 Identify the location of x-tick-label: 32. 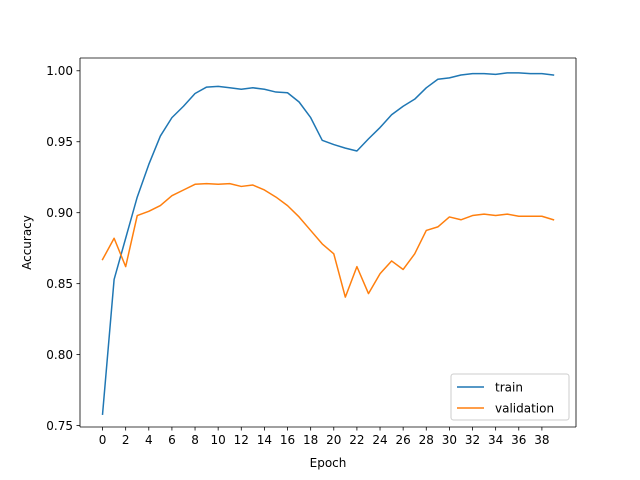
(472, 440).